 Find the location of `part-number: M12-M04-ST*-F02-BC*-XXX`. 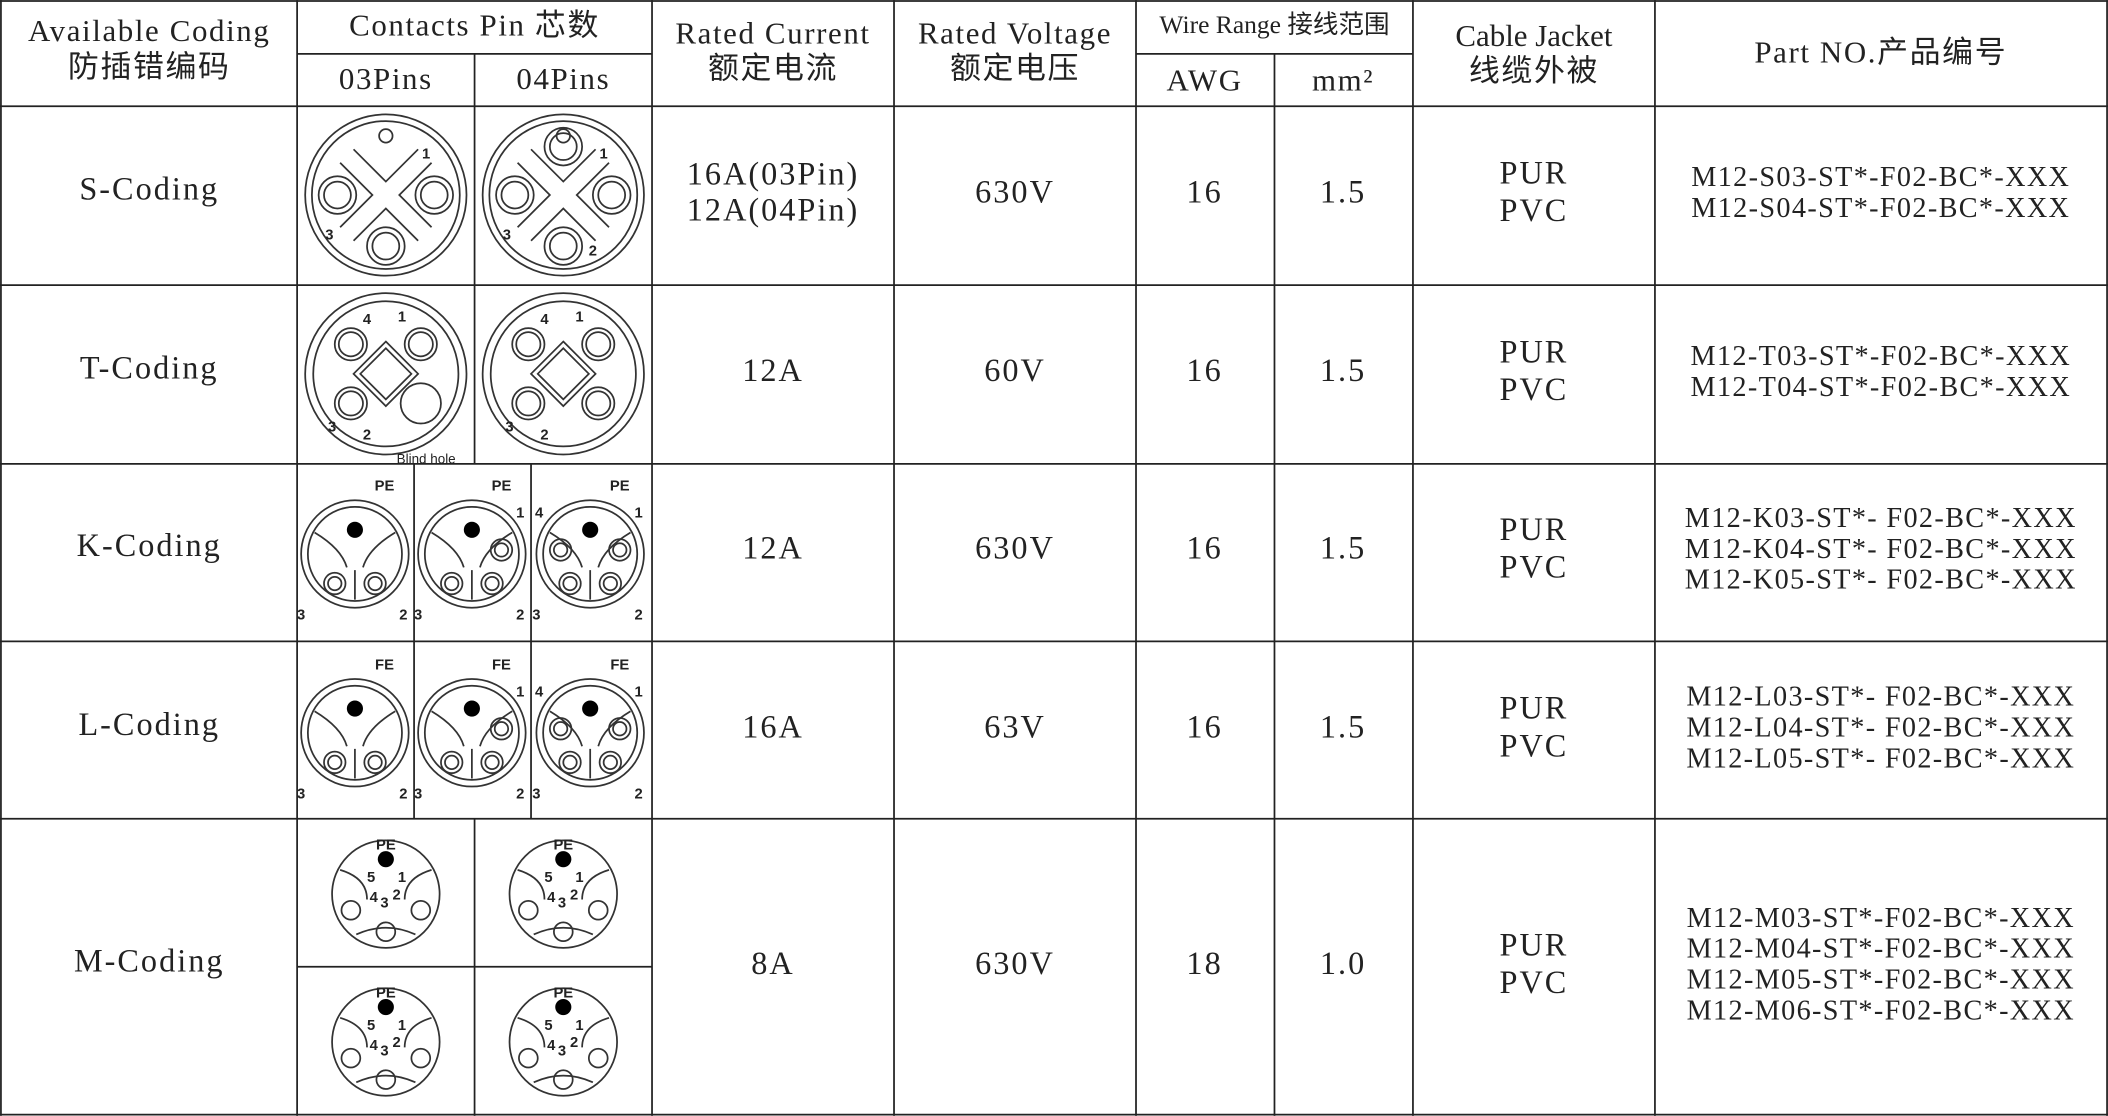

part-number: M12-M04-ST*-F02-BC*-XXX is located at coordinates (1881, 949).